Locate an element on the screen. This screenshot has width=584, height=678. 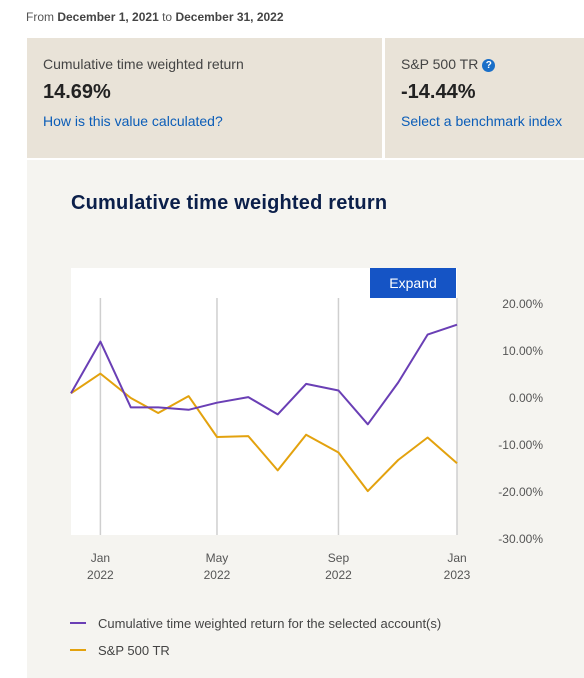
expand-button: Expand is located at coordinates (413, 283).